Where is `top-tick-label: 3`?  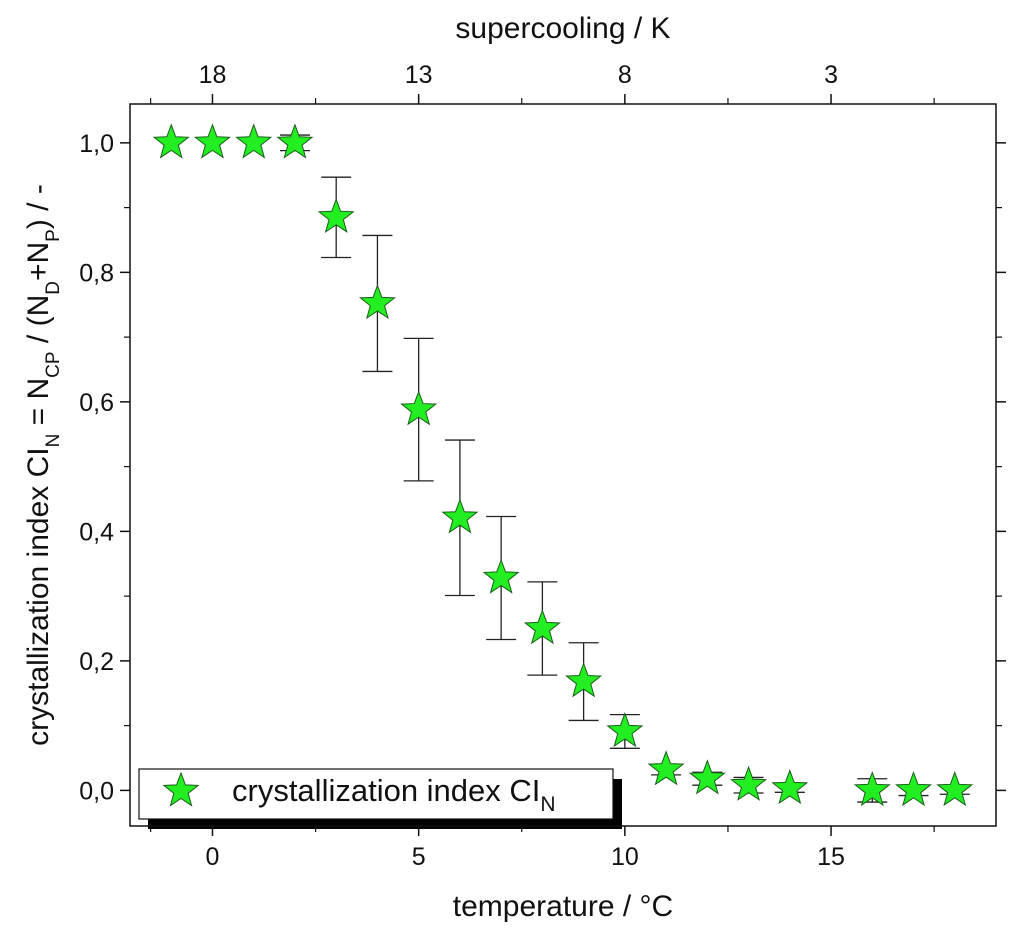
top-tick-label: 3 is located at coordinates (831, 75).